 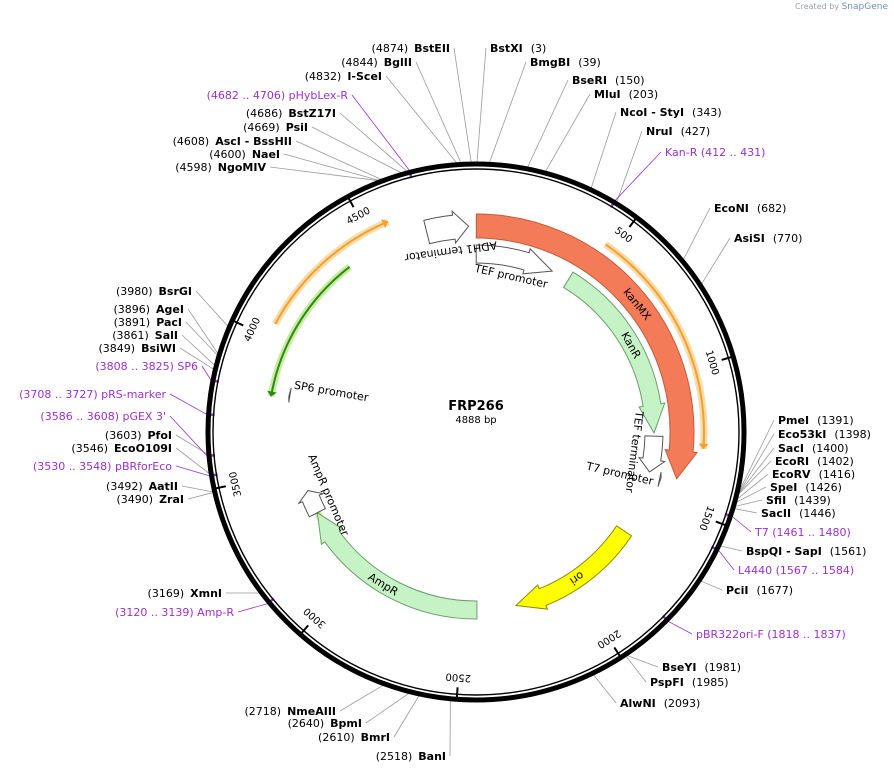 I want to click on primer-label: Kan-R (412 .. 431), so click(x=715, y=152).